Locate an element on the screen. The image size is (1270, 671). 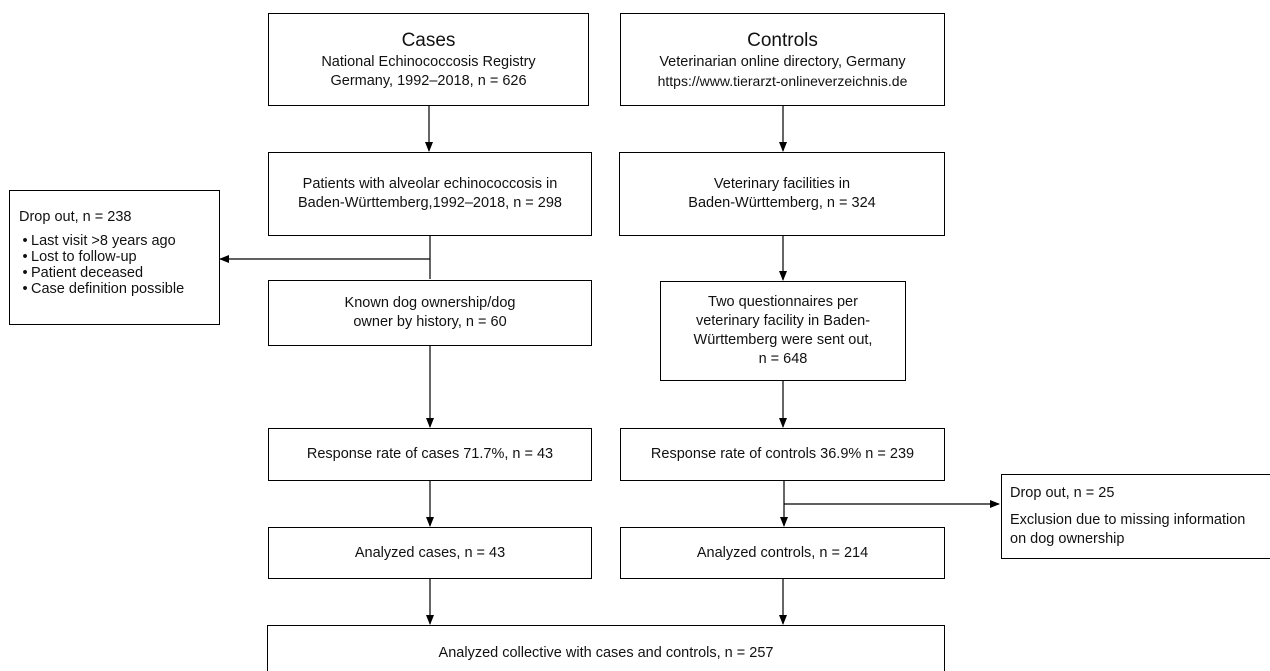
dropout-controls-line2: on dog ownership is located at coordinates (1067, 539).